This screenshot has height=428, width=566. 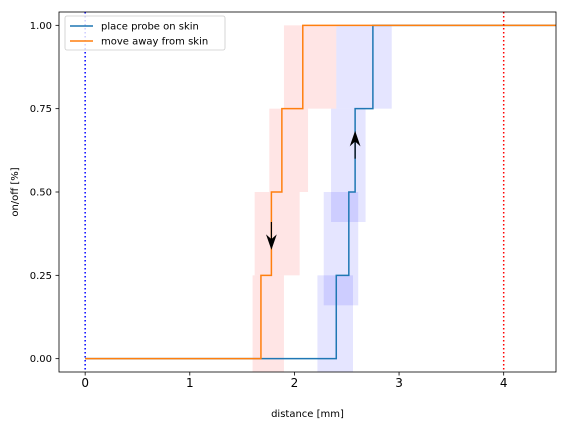 I want to click on x-axis-ticks: 0 1 2 3 4, so click(x=294, y=381).